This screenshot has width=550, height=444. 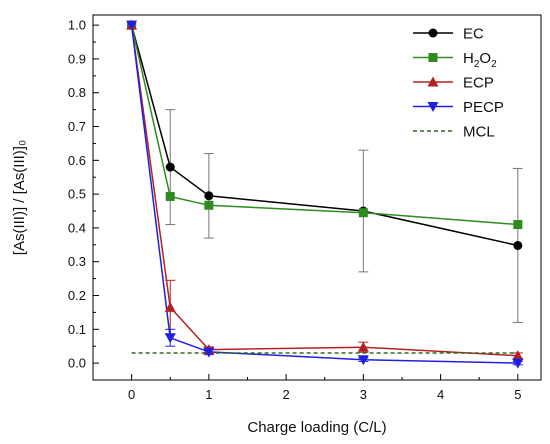 I want to click on legend-label-pecp: PECP, so click(x=483, y=107).